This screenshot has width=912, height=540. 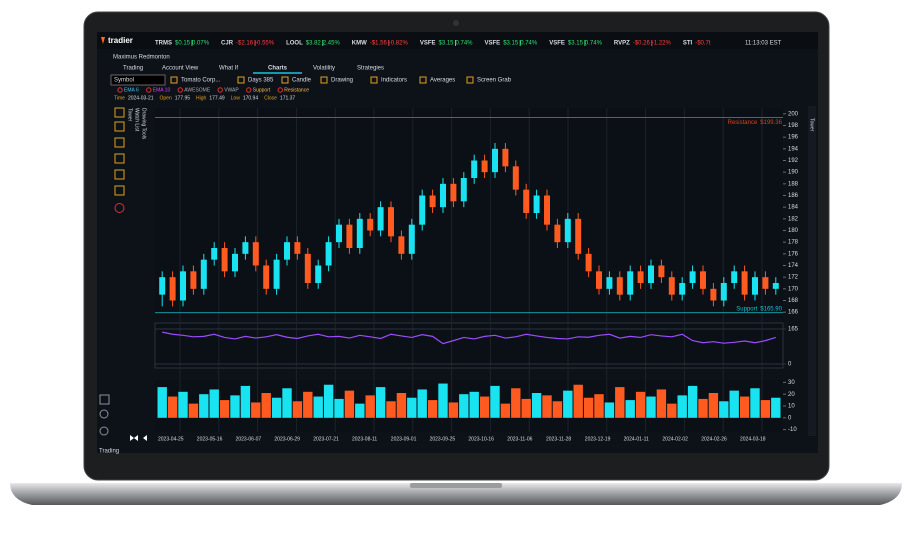 What do you see at coordinates (261, 81) in the screenshot?
I see `toolbar-item: Days 385` at bounding box center [261, 81].